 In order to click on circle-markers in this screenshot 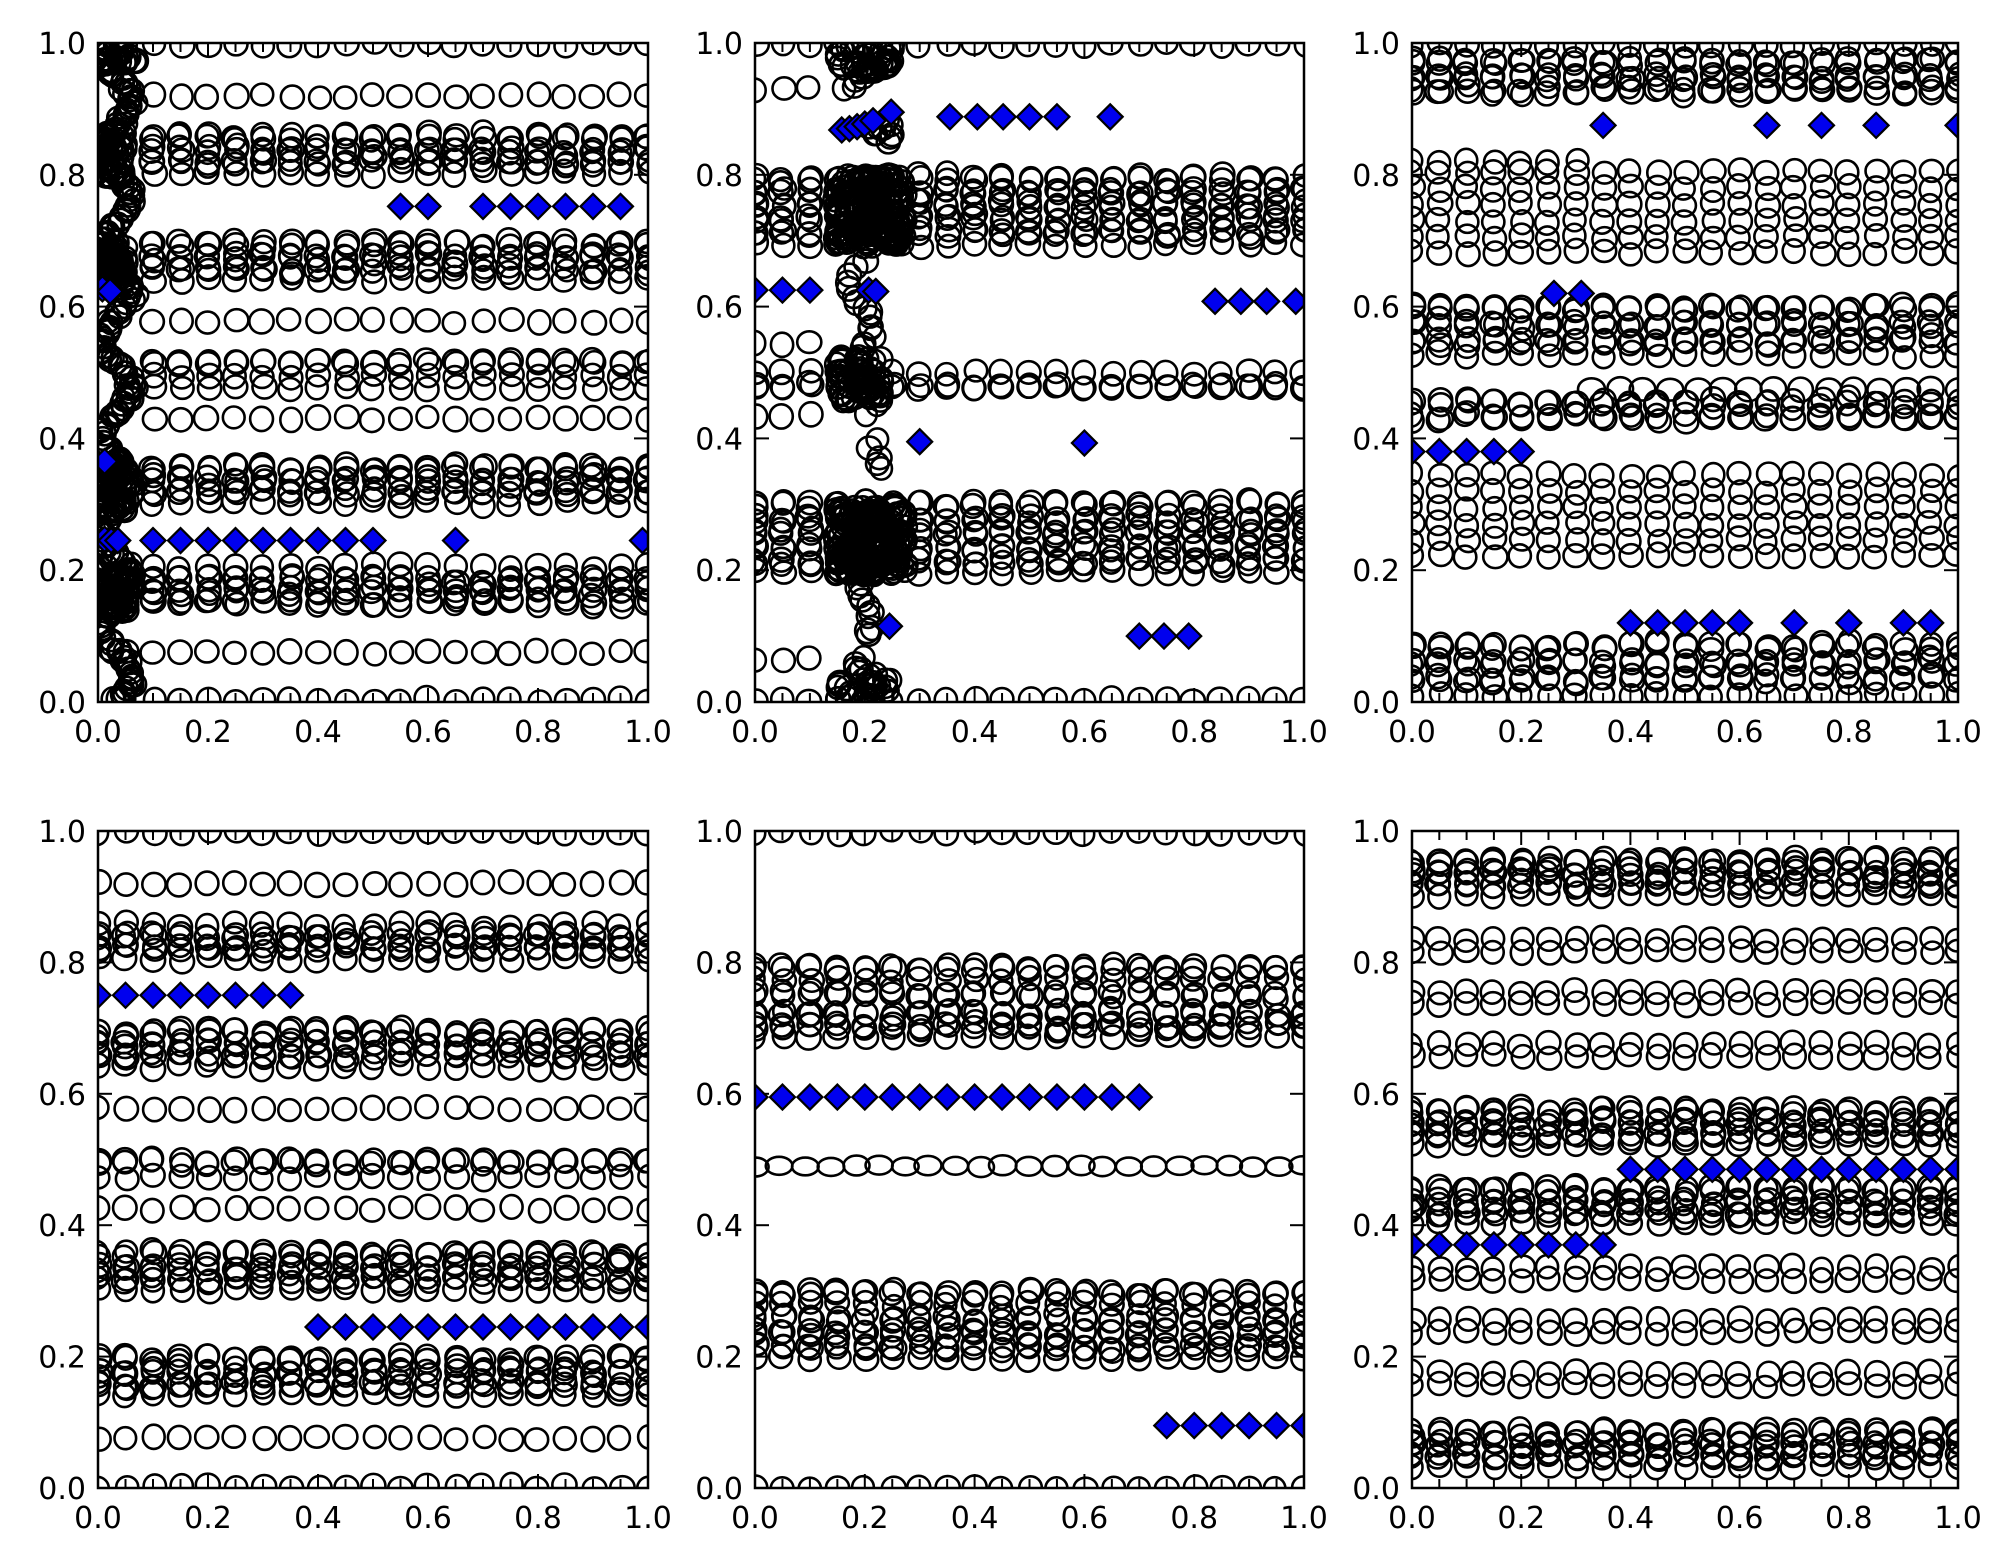, I will do `click(1685, 1163)`.